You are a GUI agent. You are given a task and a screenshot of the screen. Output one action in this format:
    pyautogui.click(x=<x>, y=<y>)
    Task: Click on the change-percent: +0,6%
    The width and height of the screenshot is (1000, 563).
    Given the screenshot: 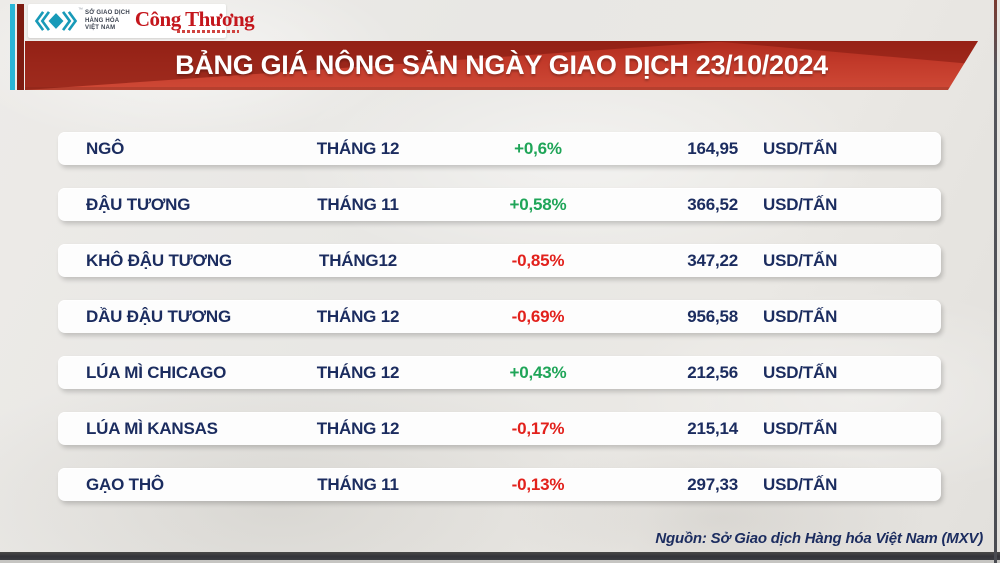 What is the action you would take?
    pyautogui.click(x=538, y=148)
    